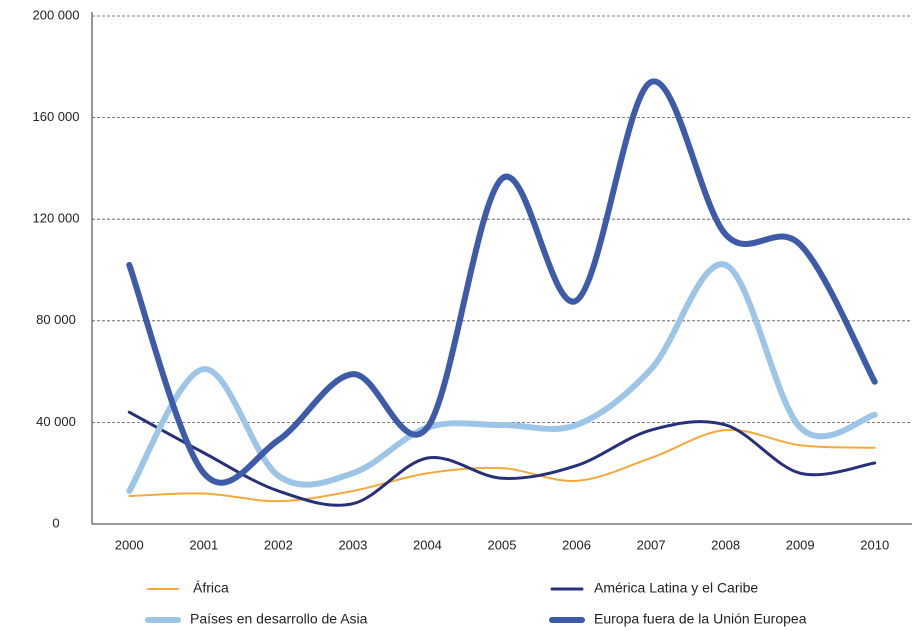 This screenshot has width=914, height=631. What do you see at coordinates (203, 544) in the screenshot?
I see `x-tick-label: 2001` at bounding box center [203, 544].